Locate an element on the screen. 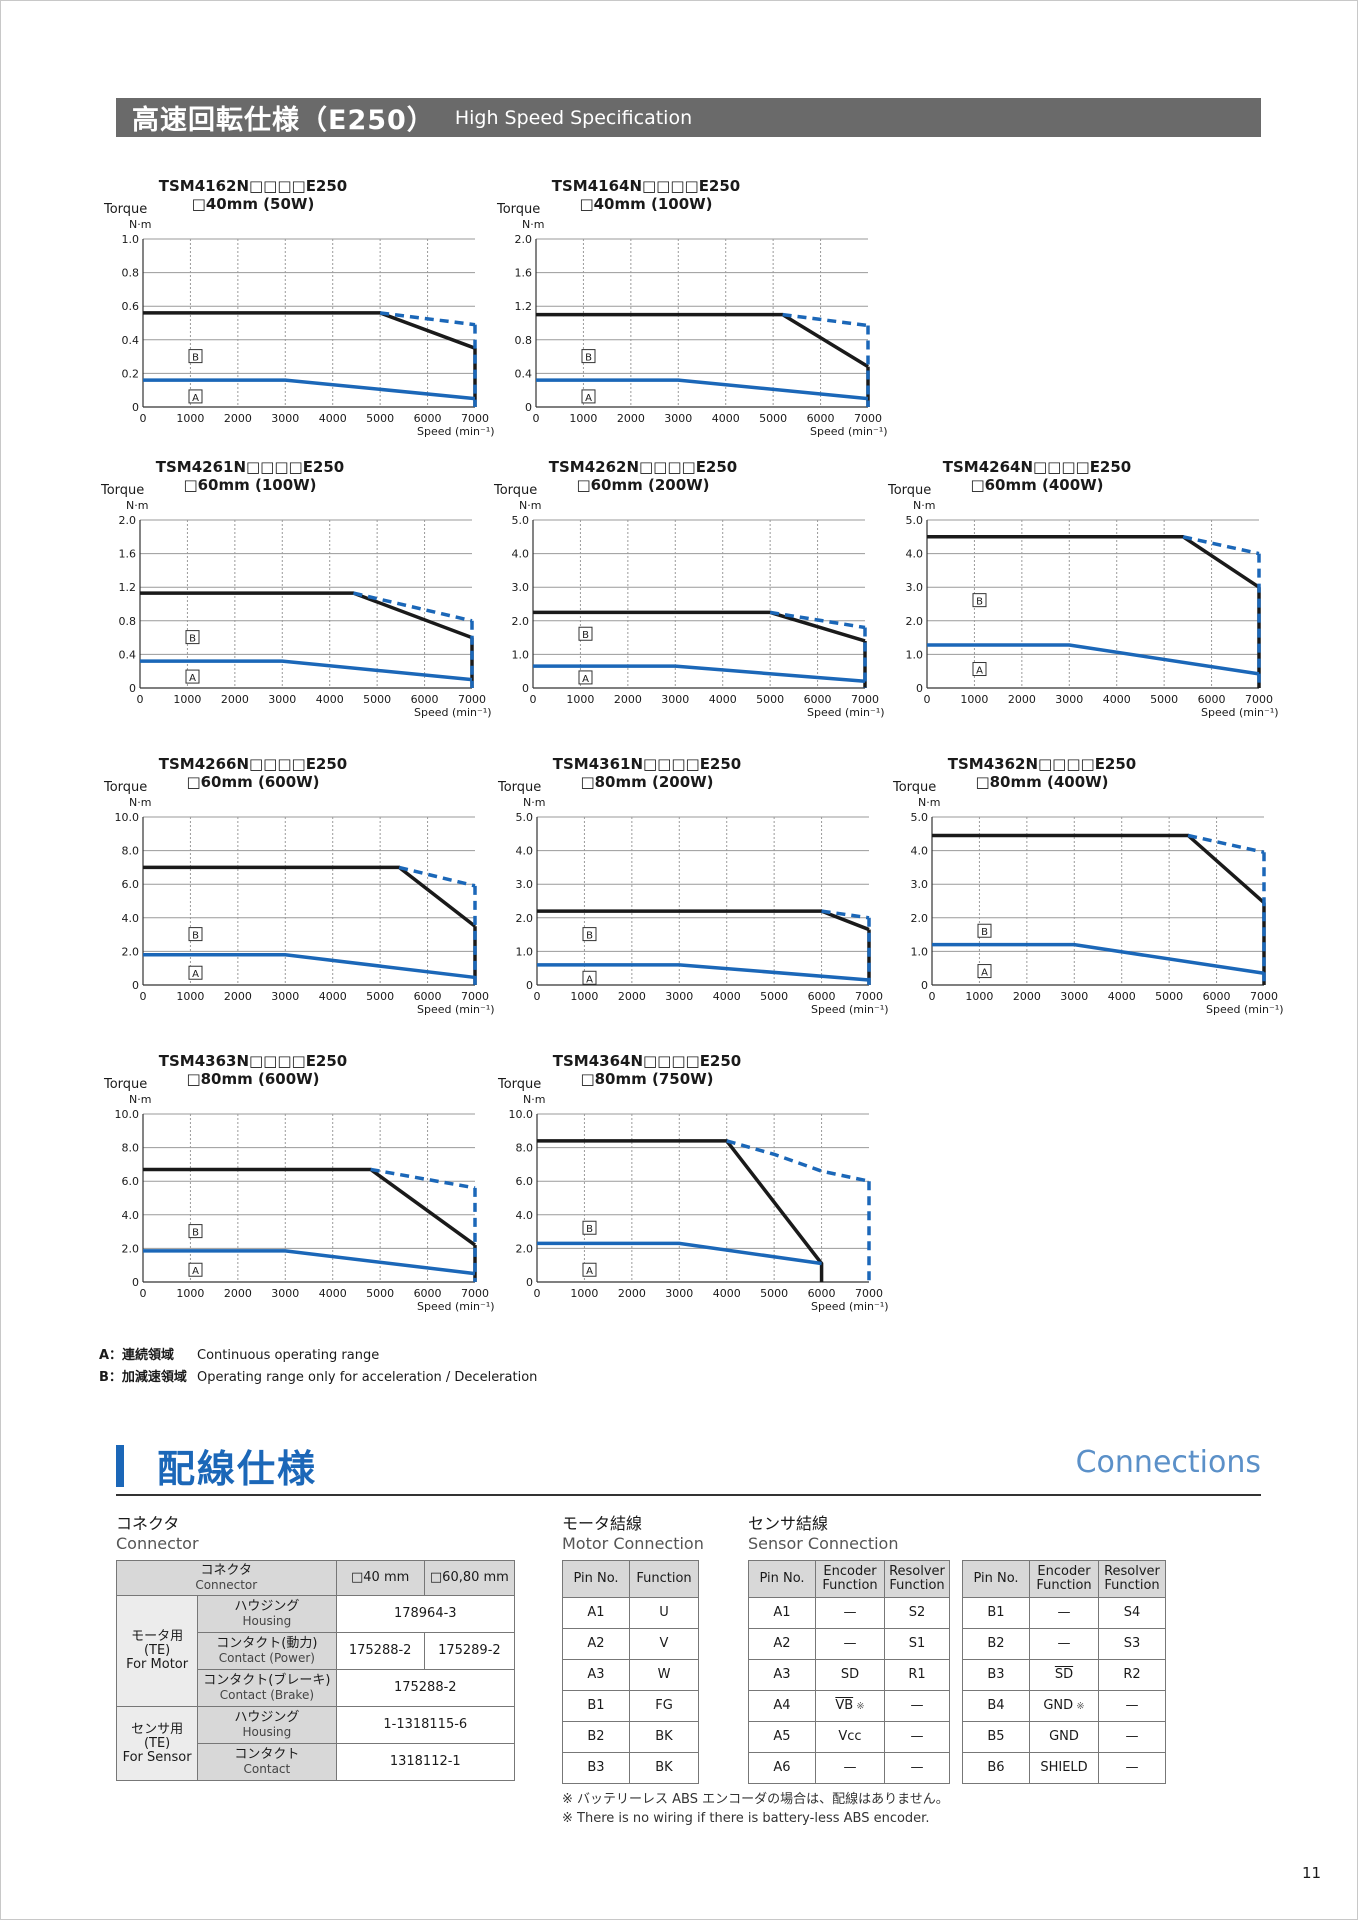 The height and width of the screenshot is (1920, 1358). sensor-group-te: (TE) is located at coordinates (157, 1743).